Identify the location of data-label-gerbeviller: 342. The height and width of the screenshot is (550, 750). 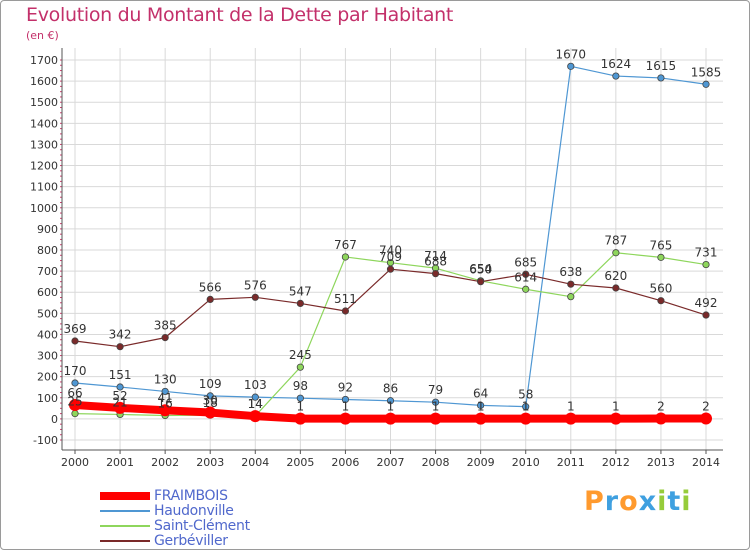
(120, 335).